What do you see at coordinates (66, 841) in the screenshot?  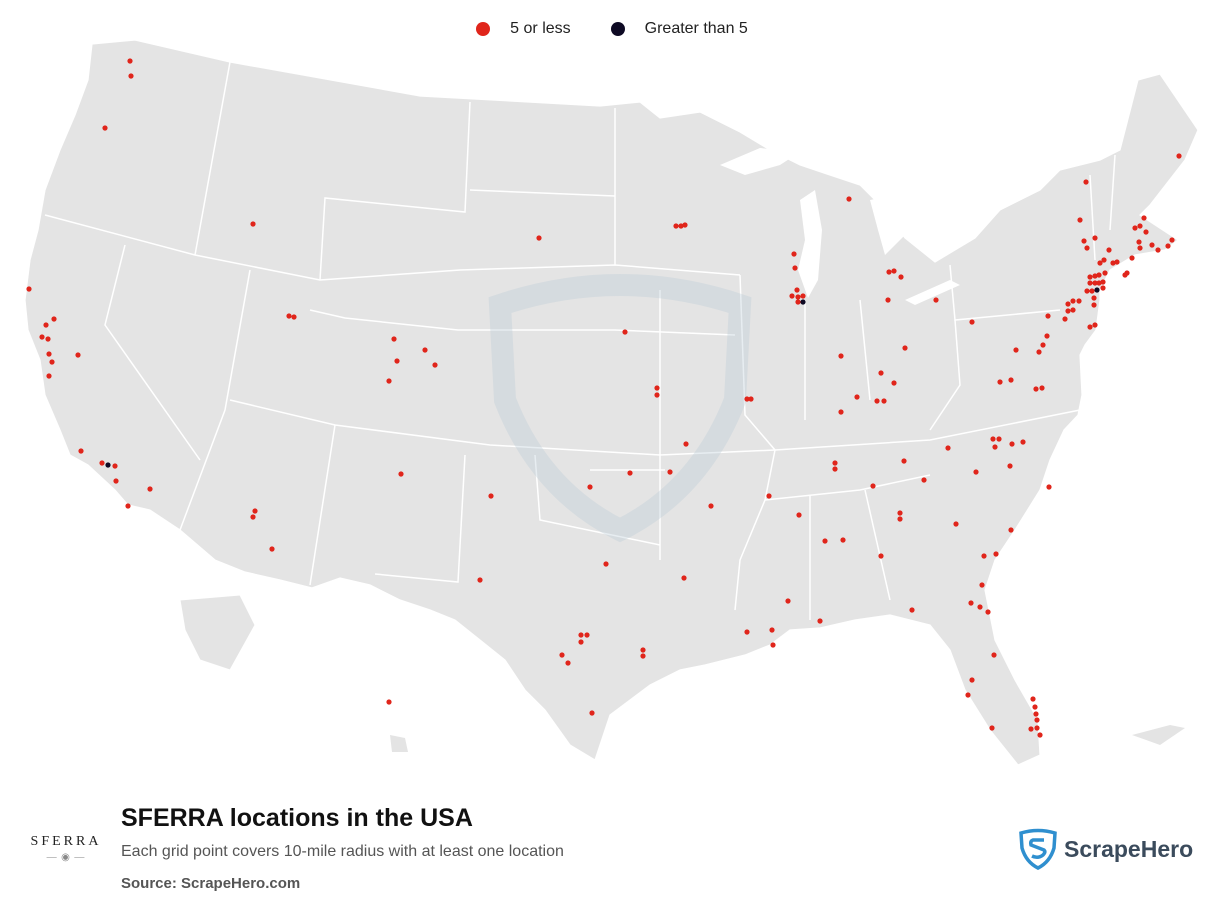 I see `sferra-logo-text: SFERRA` at bounding box center [66, 841].